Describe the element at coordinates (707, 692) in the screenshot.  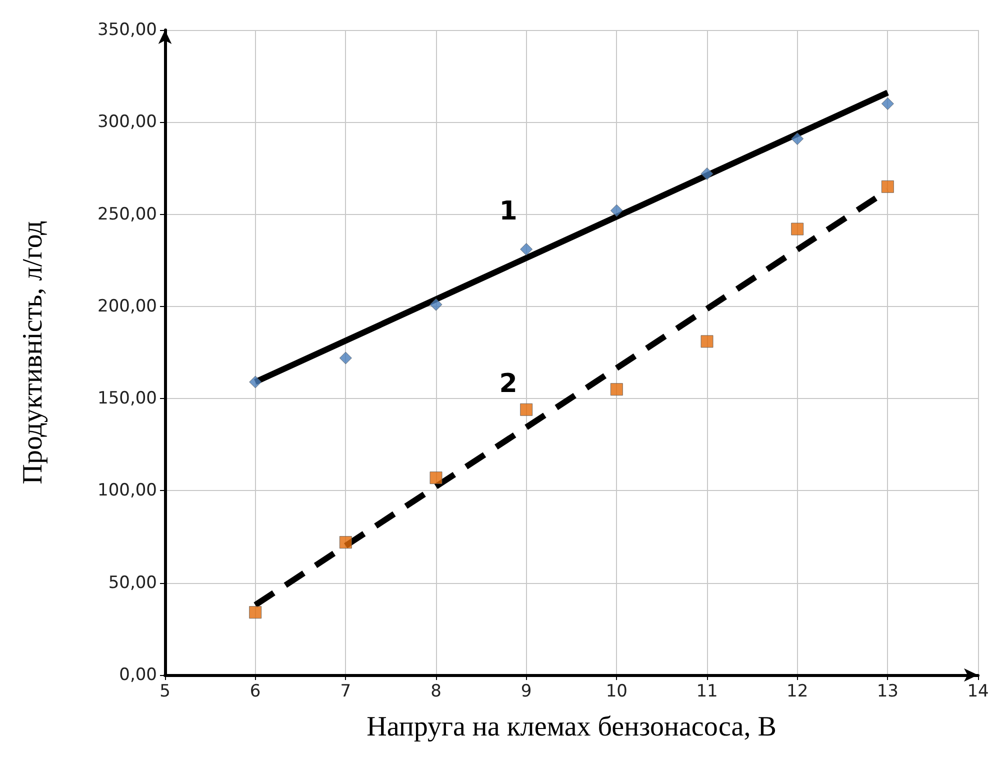
I see `x-tick-label: 11` at that location.